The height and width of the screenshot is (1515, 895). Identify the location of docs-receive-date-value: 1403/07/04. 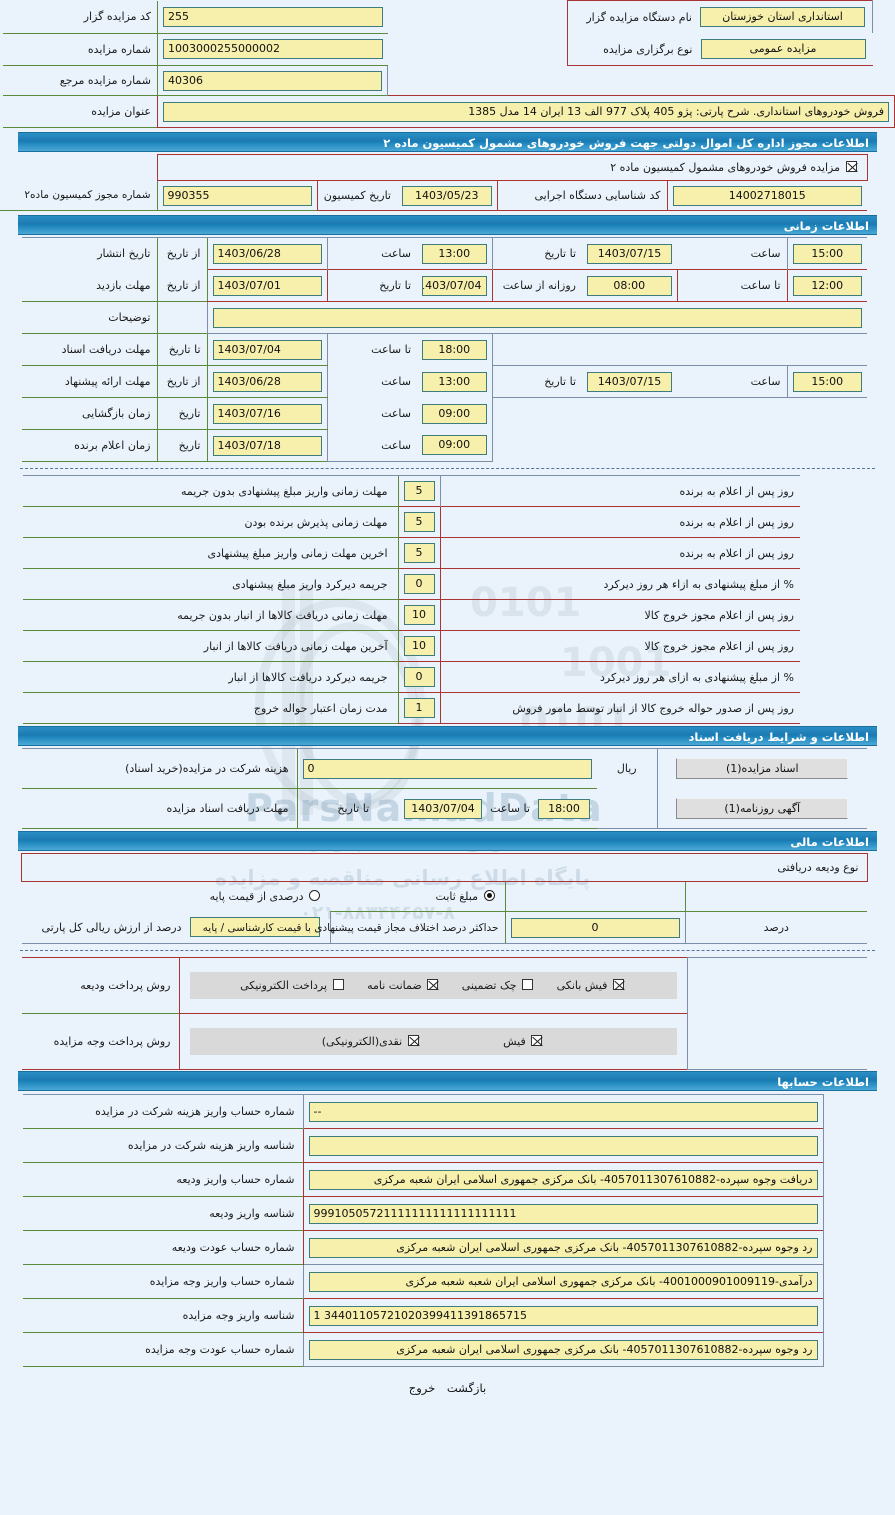
(443, 808).